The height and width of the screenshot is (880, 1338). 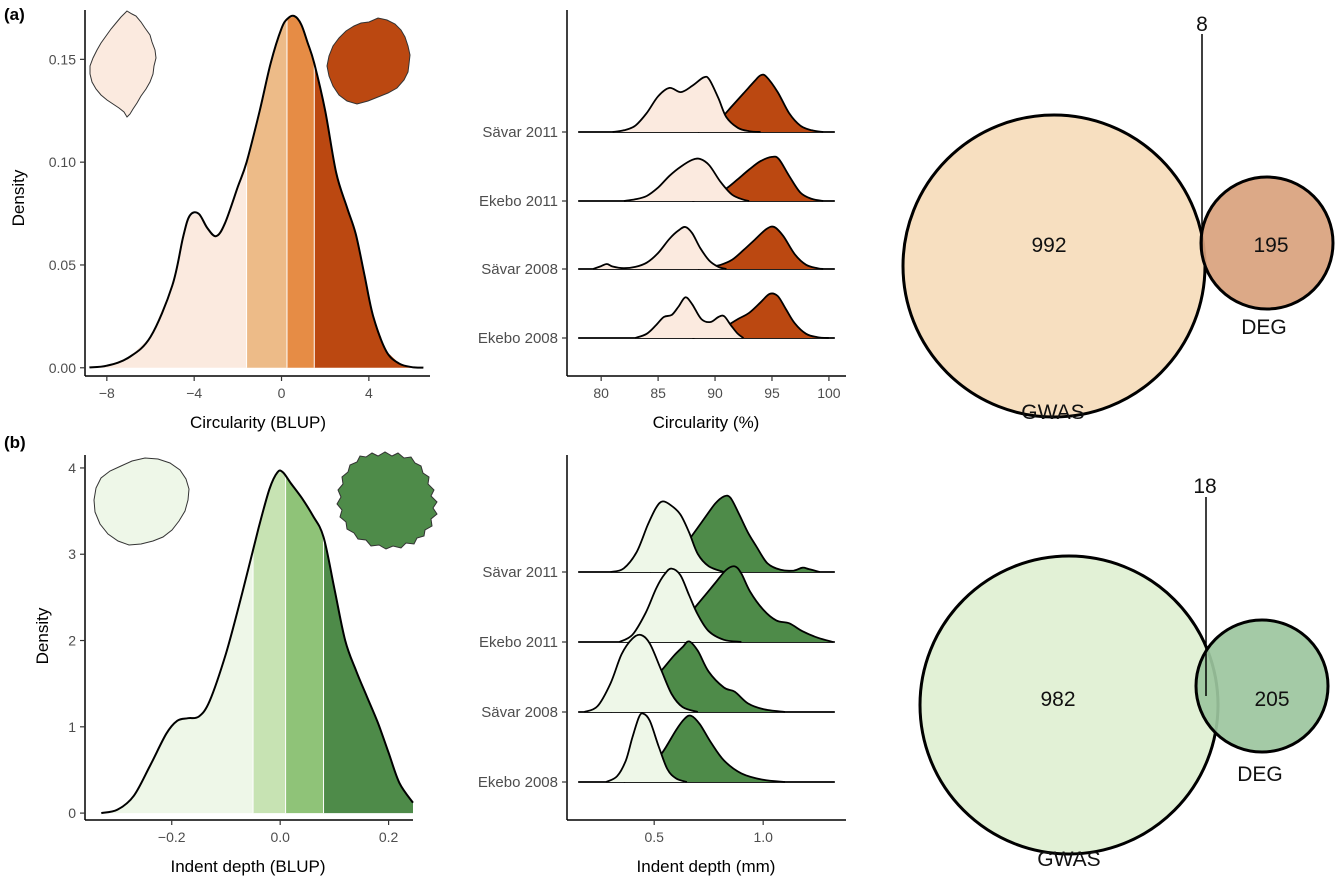 What do you see at coordinates (715, 393) in the screenshot?
I see `x-tick-label: 90` at bounding box center [715, 393].